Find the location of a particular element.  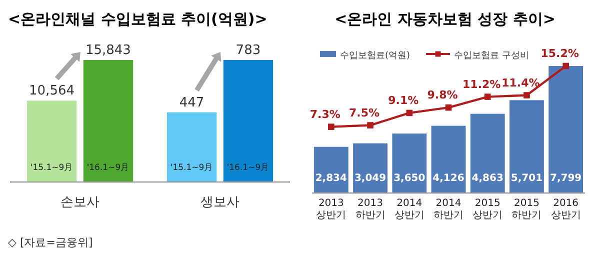

data-label: 3,650 is located at coordinates (410, 178).